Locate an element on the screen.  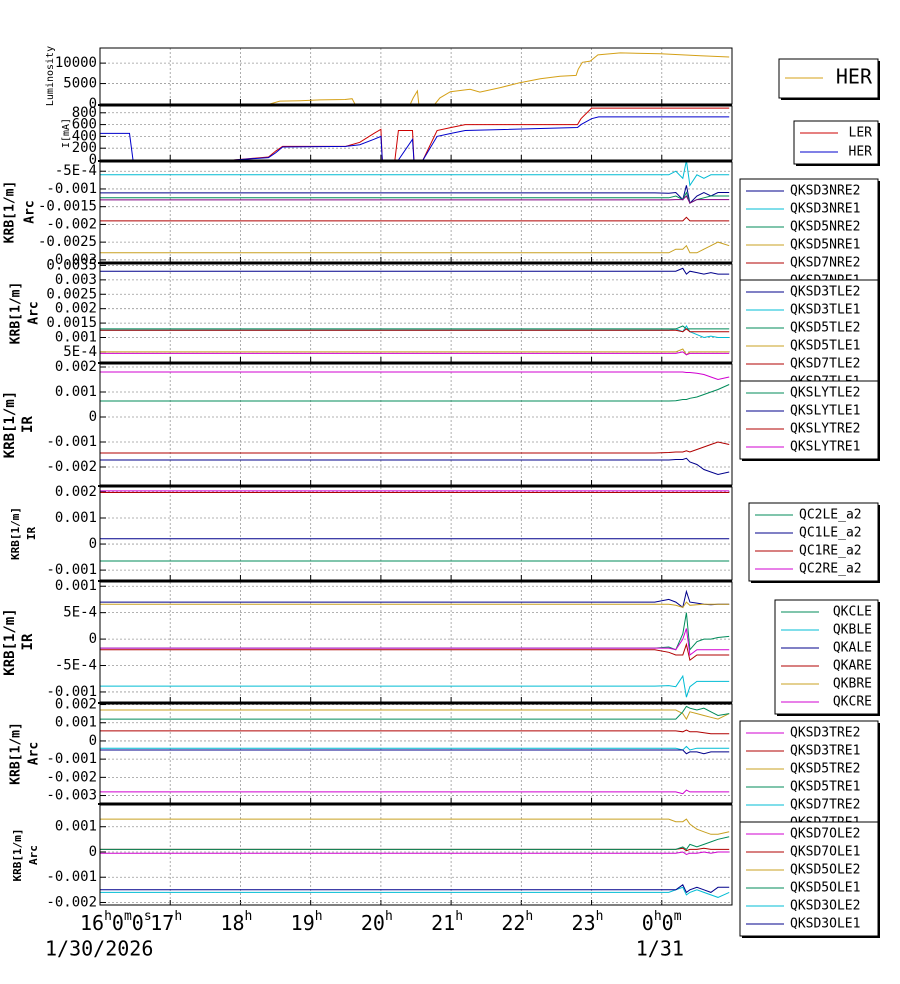
legend-label: QC1RE_a2 is located at coordinates (830, 551).